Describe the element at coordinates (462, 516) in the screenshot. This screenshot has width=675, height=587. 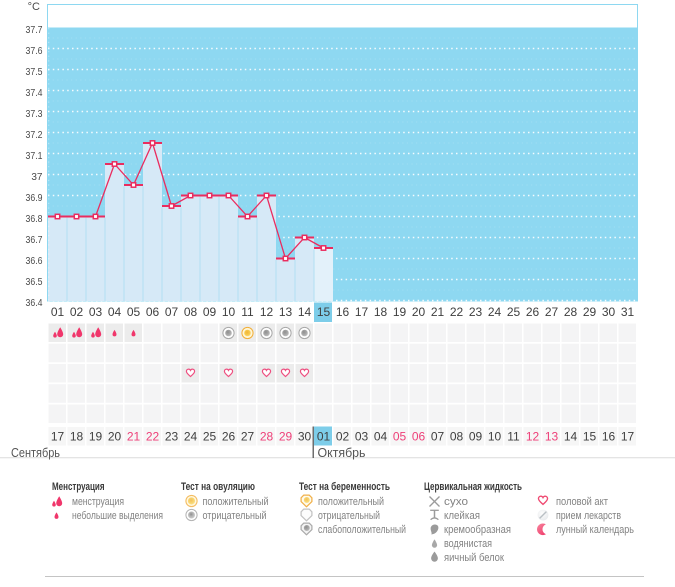
I see `svg-text: клейкая` at that location.